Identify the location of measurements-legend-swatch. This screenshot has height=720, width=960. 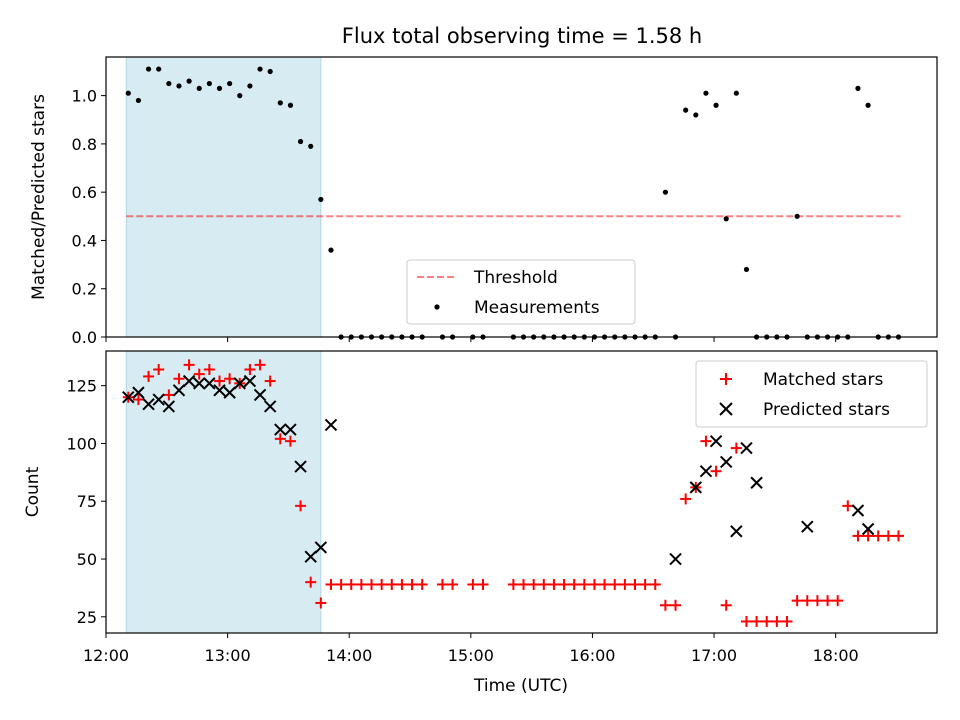
(437, 307).